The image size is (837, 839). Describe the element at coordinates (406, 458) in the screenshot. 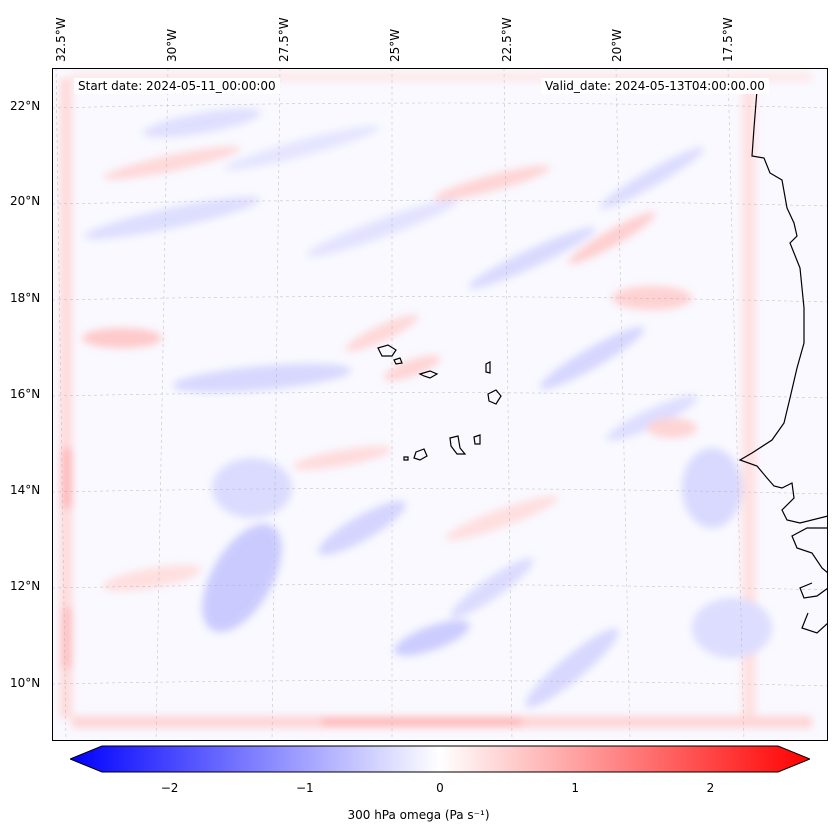

I see `island-brava` at that location.